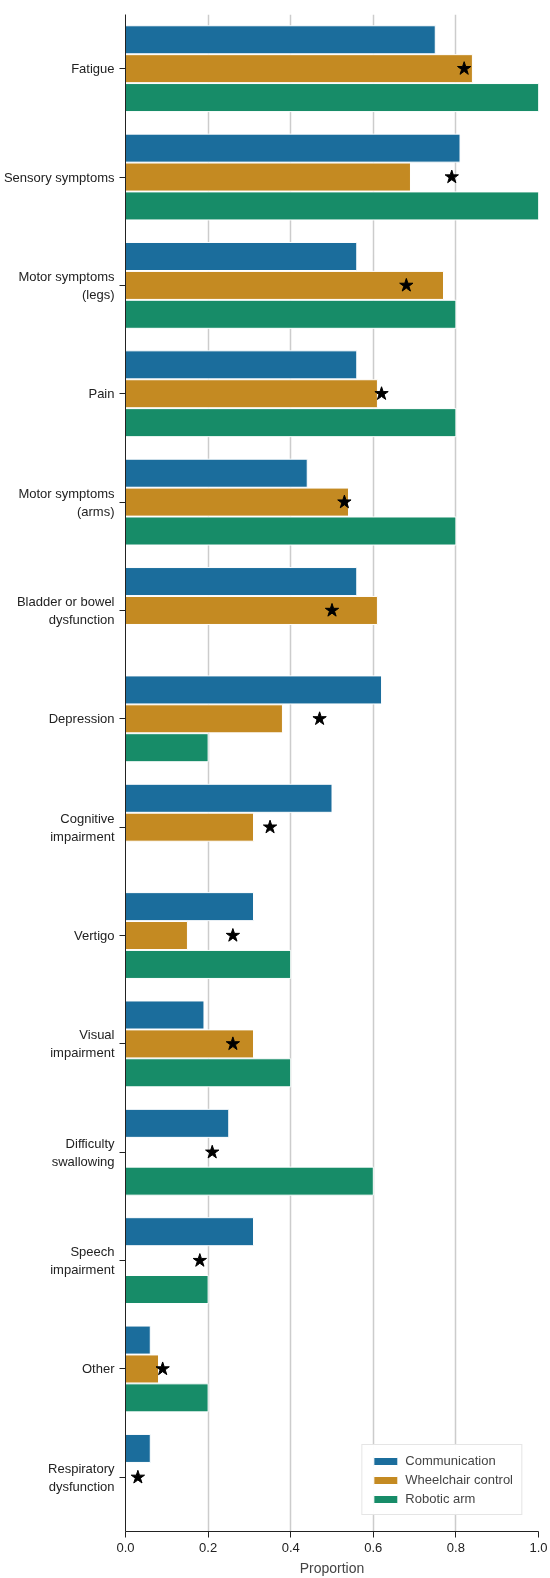 The height and width of the screenshot is (1578, 550). What do you see at coordinates (208, 1547) in the screenshot?
I see `x-tick-label: 0.2` at bounding box center [208, 1547].